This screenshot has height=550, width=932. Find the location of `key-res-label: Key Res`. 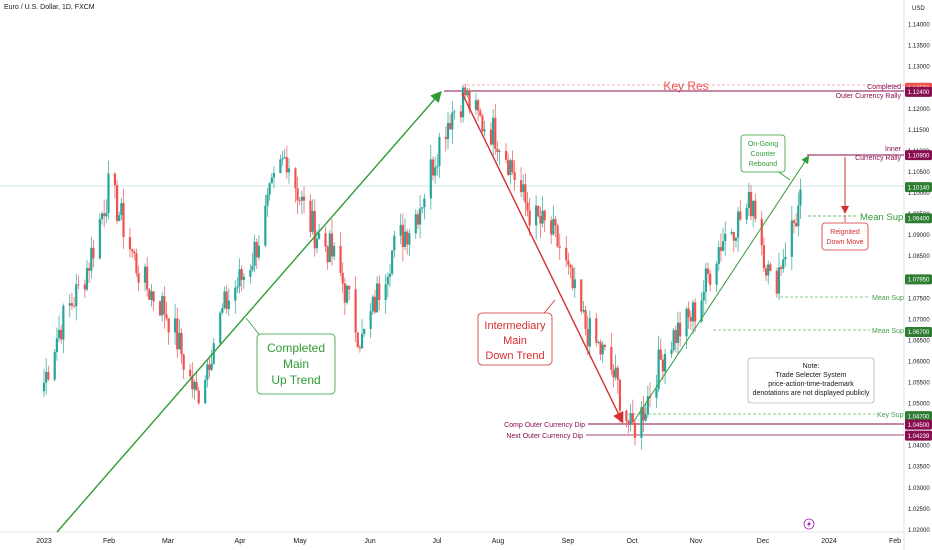

key-res-label: Key Res is located at coordinates (685, 86).